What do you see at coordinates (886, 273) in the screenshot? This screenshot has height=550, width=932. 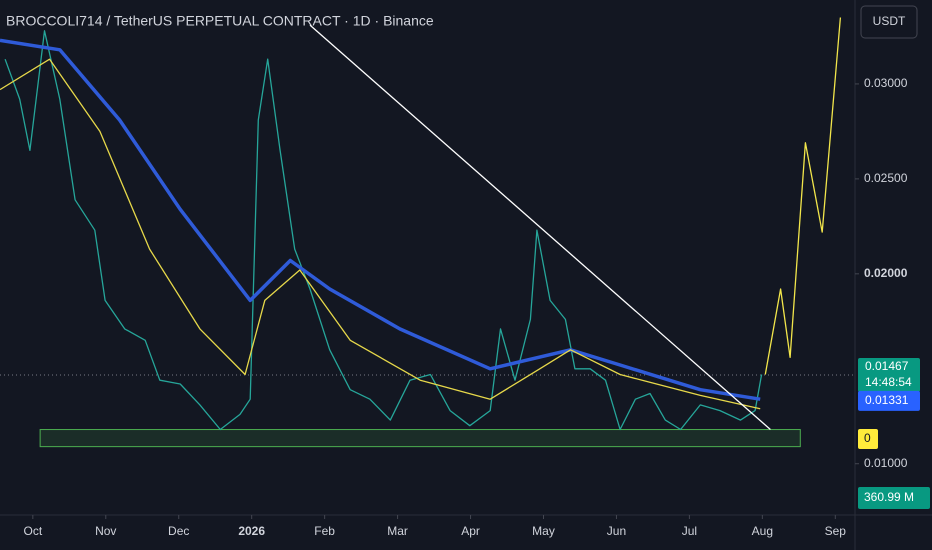 I see `y-tick-label: 0.02000` at bounding box center [886, 273].